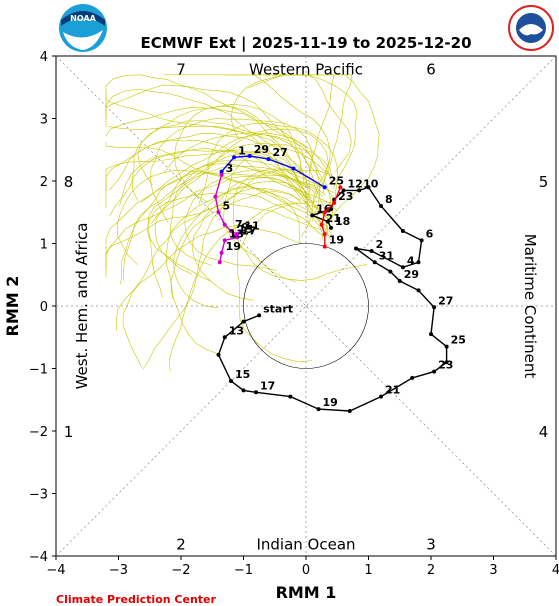  Describe the element at coordinates (136, 599) in the screenshot. I see `credit-text: Climate Prediction Center` at that location.